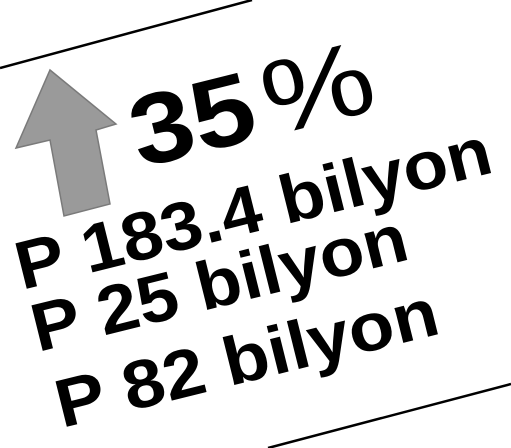  I want to click on percent-symbol: %, so click(318, 89).